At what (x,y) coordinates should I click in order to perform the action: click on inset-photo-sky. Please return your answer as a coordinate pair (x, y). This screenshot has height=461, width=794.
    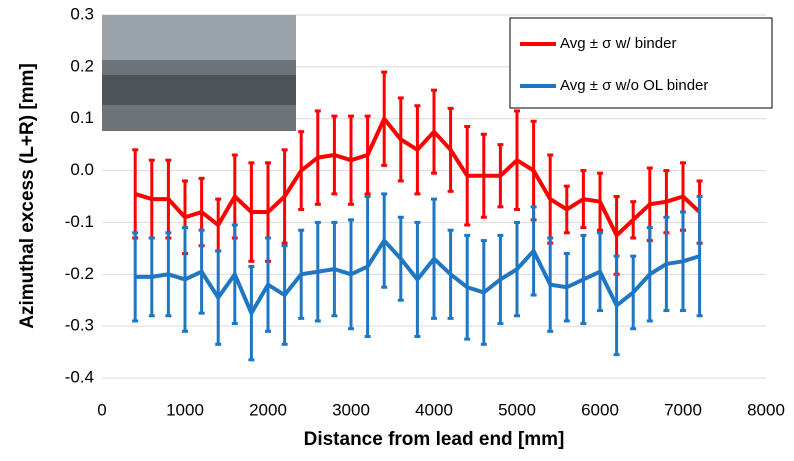
    Looking at the image, I should click on (199, 37).